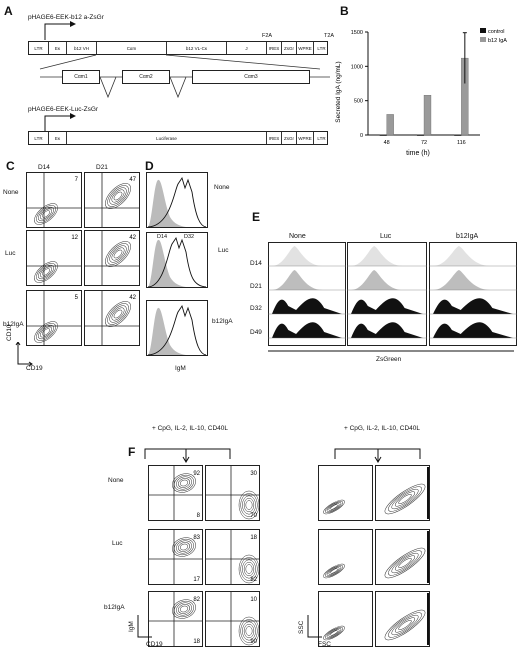  What do you see at coordinates (382, 428) in the screenshot?
I see `f-treat2: + CpG, IL-2, IL-10, CD40L` at bounding box center [382, 428].